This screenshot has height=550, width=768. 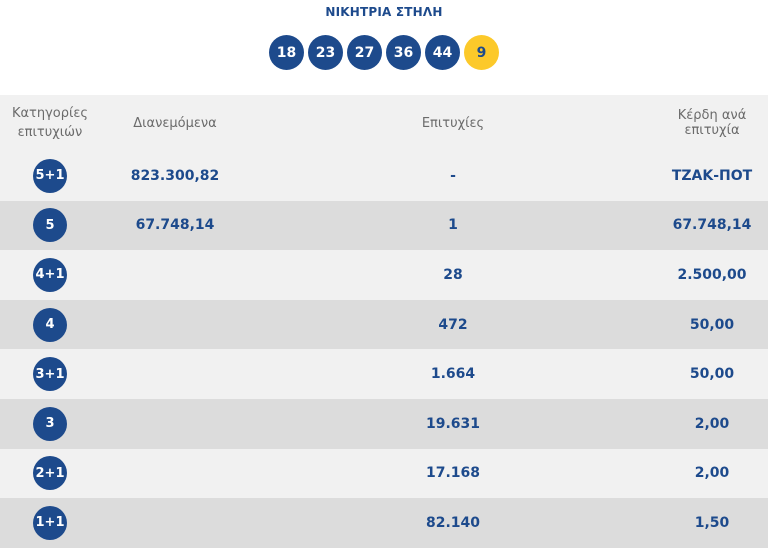 What do you see at coordinates (712, 522) in the screenshot?
I see `prize-cell: 1,50` at bounding box center [712, 522].